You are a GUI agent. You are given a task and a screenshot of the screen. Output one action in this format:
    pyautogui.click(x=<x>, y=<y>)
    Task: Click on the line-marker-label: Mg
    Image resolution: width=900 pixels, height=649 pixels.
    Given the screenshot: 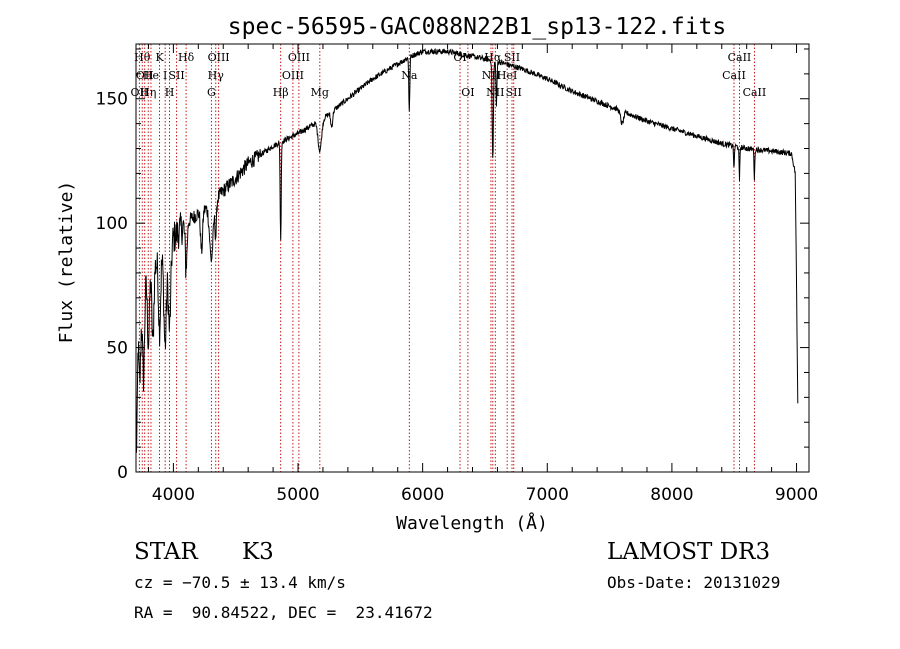 What is the action you would take?
    pyautogui.click(x=320, y=92)
    